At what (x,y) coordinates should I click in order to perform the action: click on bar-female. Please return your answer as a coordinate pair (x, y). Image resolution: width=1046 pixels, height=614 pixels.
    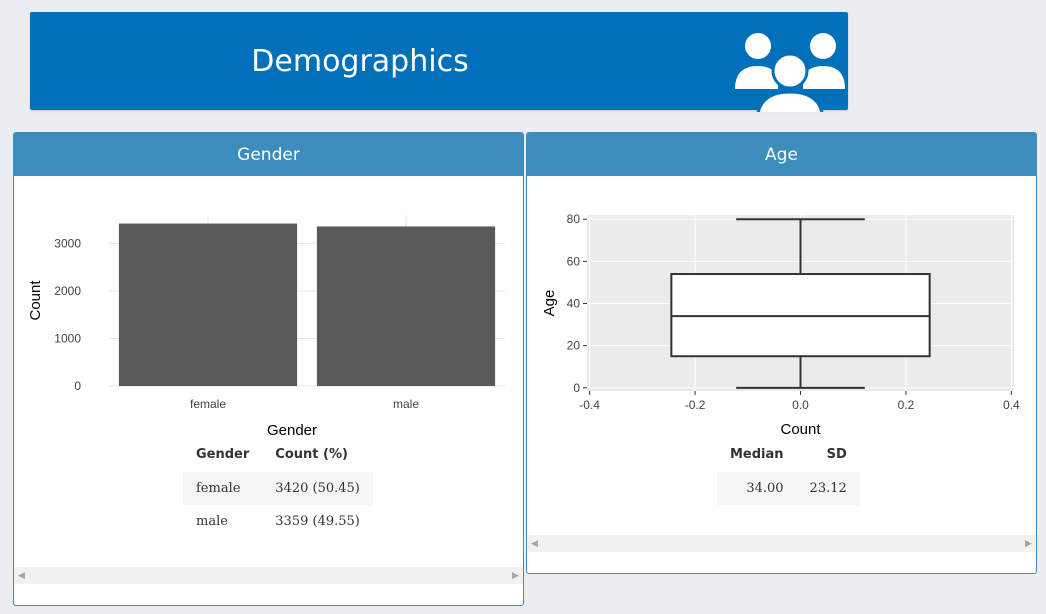
    Looking at the image, I should click on (208, 304).